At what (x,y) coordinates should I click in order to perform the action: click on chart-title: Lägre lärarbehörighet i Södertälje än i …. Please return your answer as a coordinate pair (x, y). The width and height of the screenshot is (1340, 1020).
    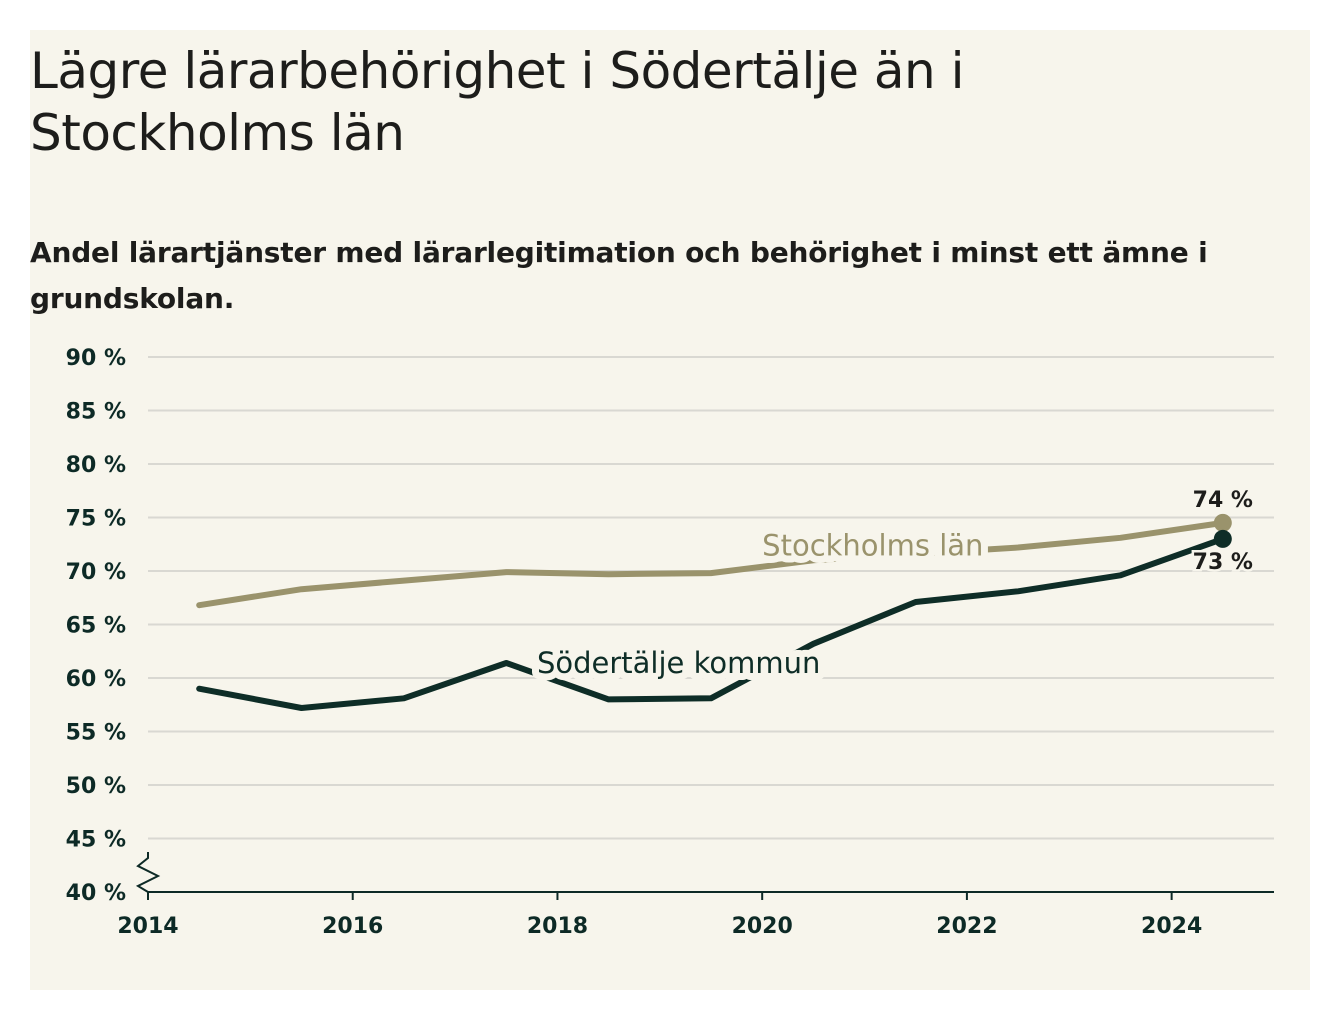
    Looking at the image, I should click on (497, 102).